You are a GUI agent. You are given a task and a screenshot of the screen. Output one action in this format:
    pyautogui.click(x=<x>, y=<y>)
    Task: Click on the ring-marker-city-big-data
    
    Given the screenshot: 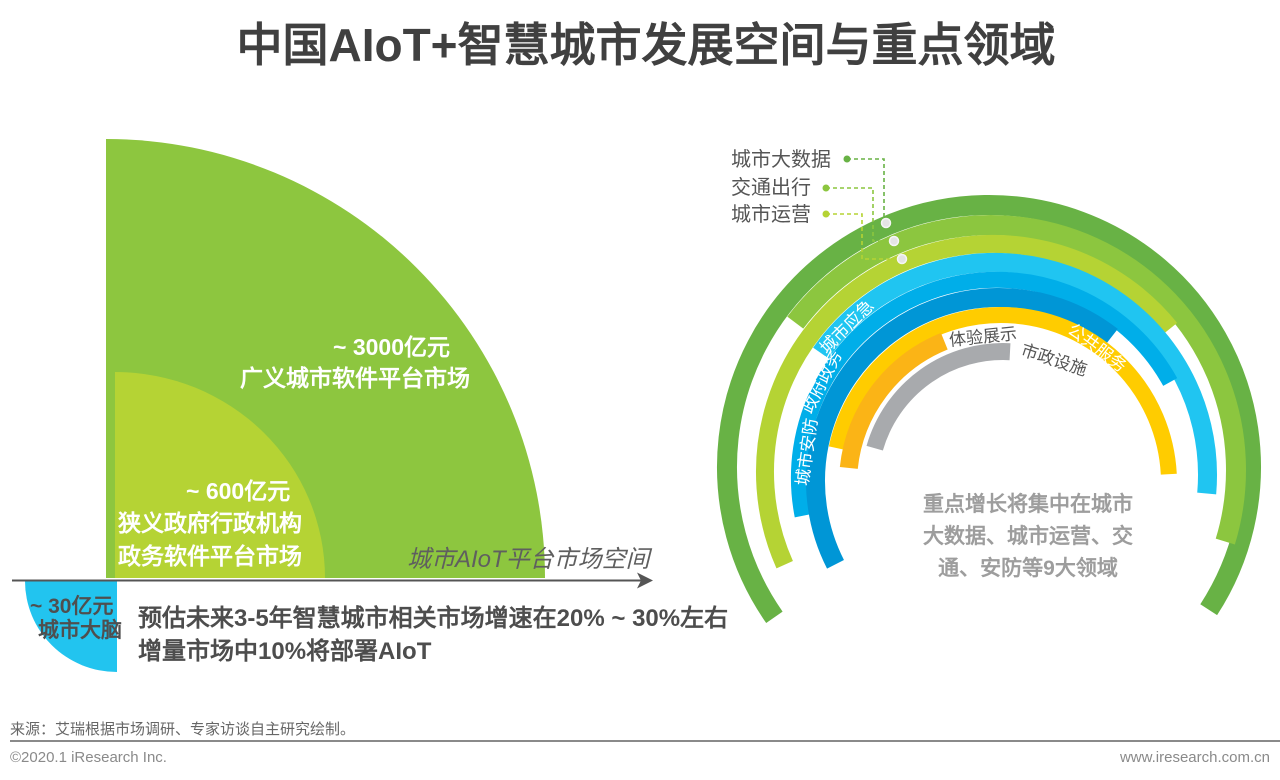 What is the action you would take?
    pyautogui.click(x=886, y=223)
    